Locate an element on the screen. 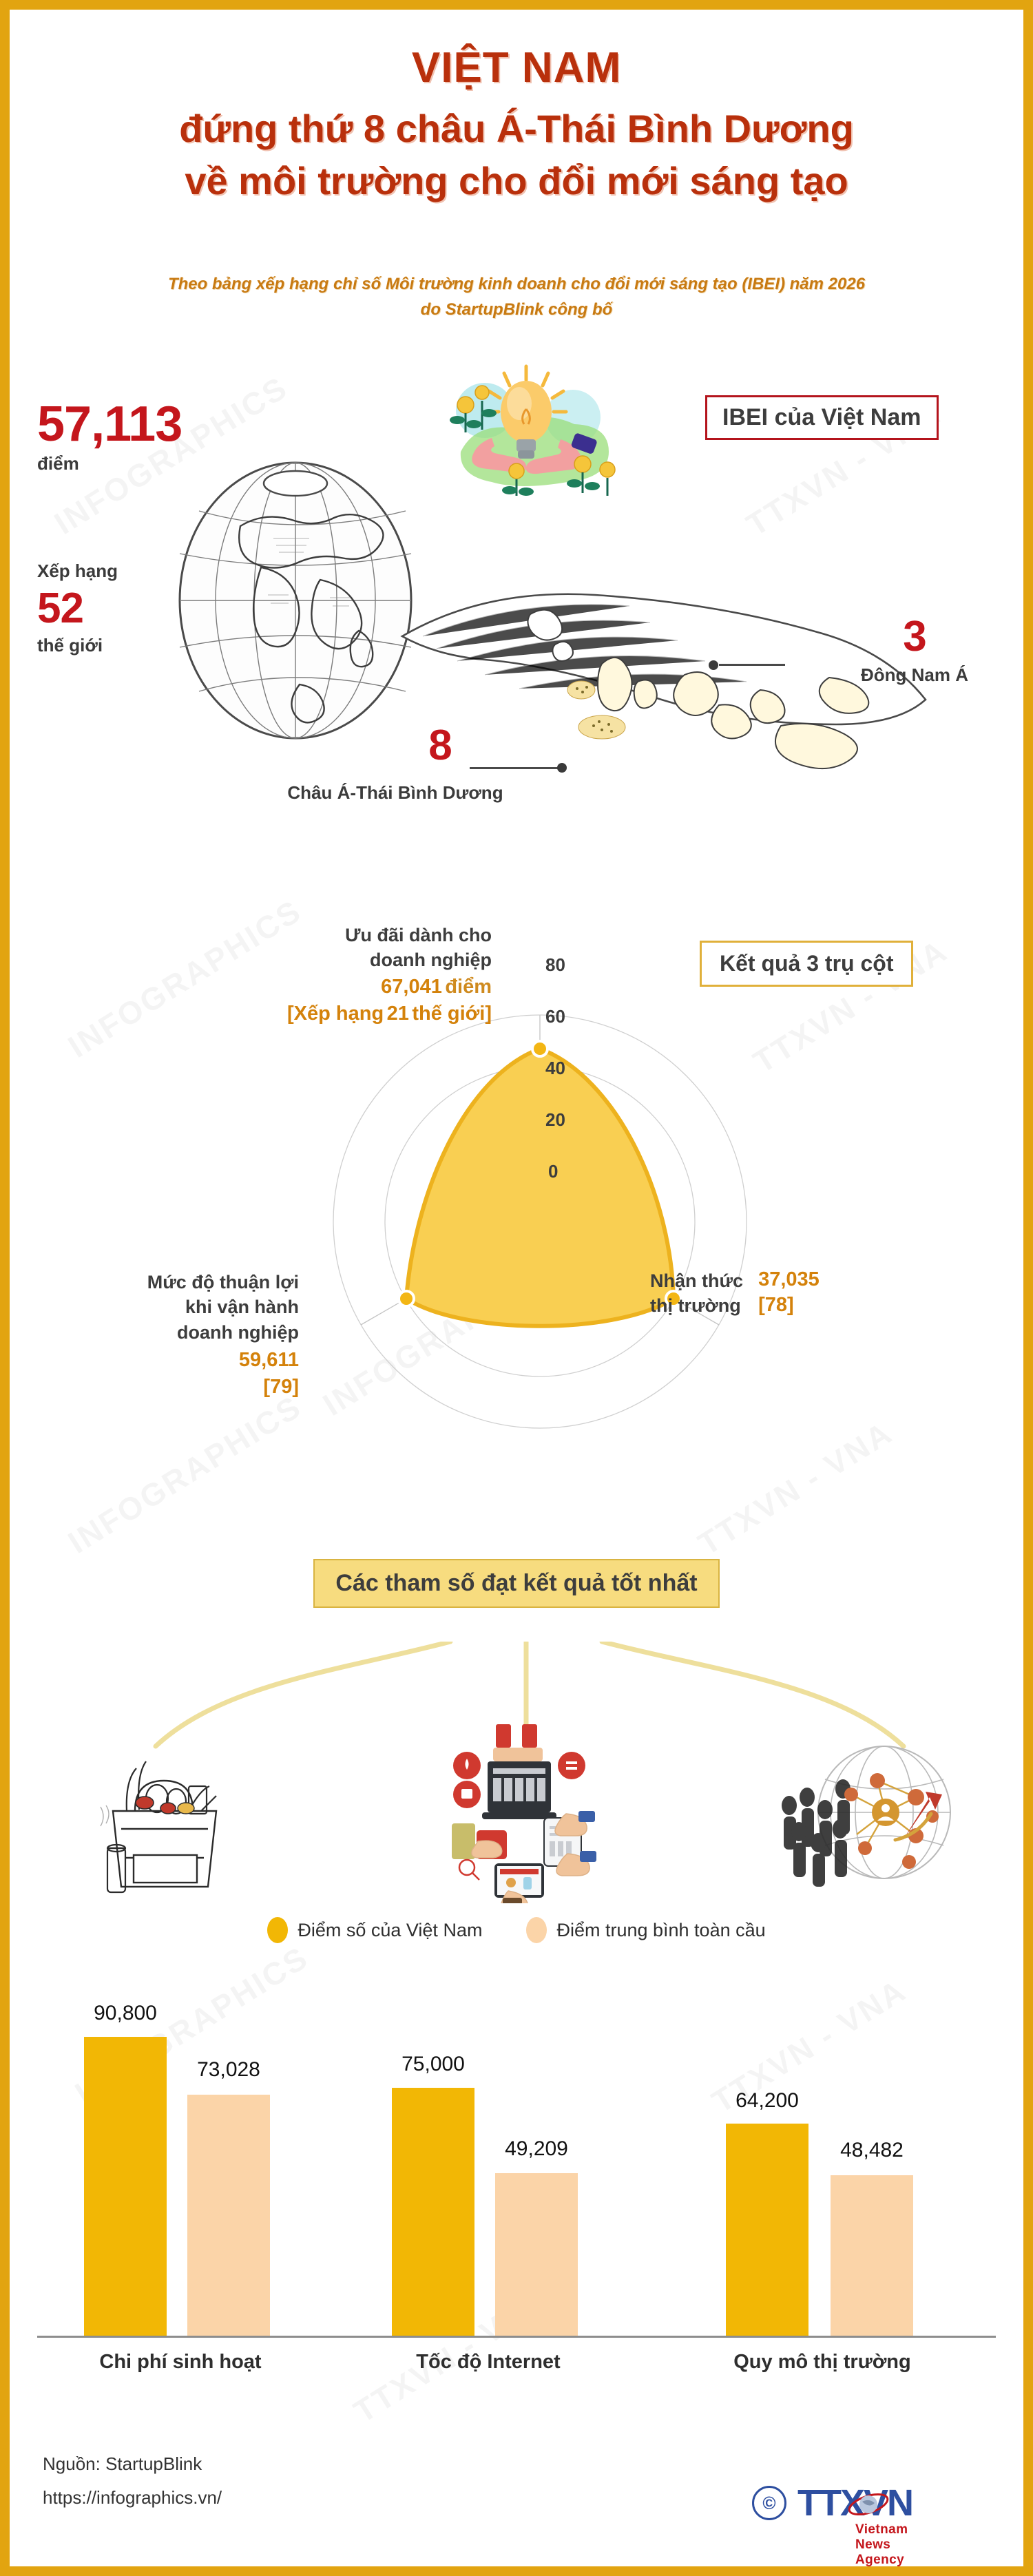 The height and width of the screenshot is (2576, 1033). radar-tick-60: 60 is located at coordinates (555, 1016).